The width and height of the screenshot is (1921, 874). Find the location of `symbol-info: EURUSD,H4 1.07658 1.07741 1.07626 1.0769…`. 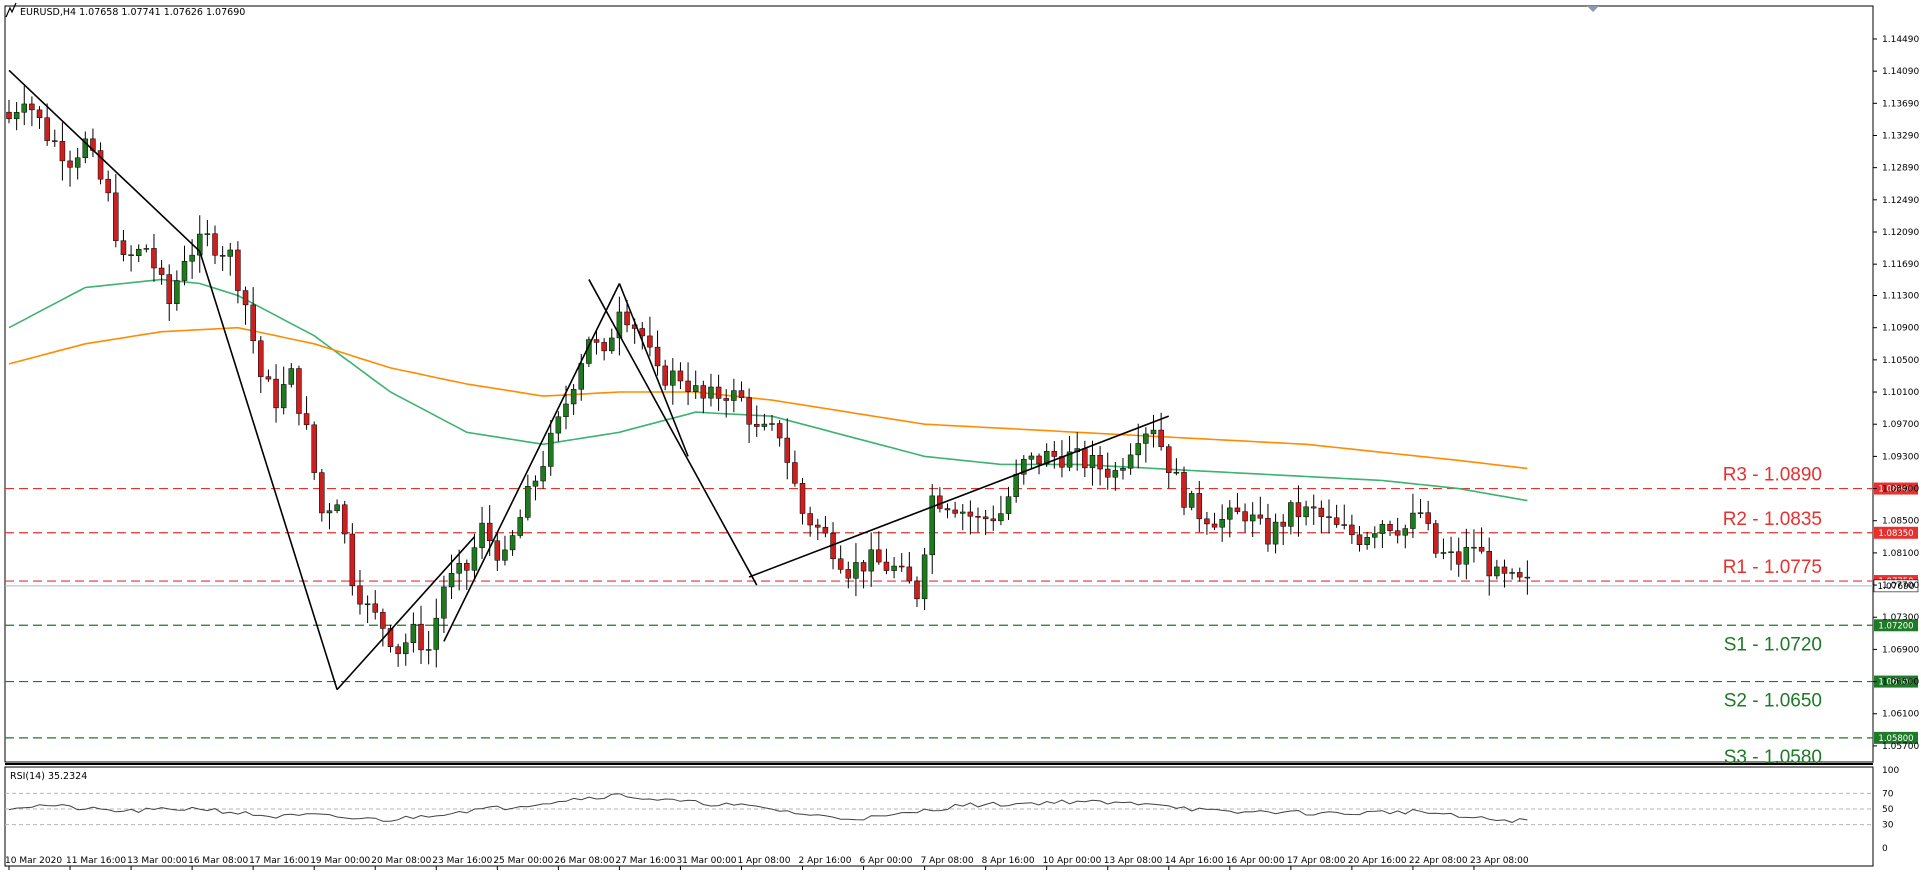

symbol-info: EURUSD,H4 1.07658 1.07741 1.07626 1.0769… is located at coordinates (132, 12).